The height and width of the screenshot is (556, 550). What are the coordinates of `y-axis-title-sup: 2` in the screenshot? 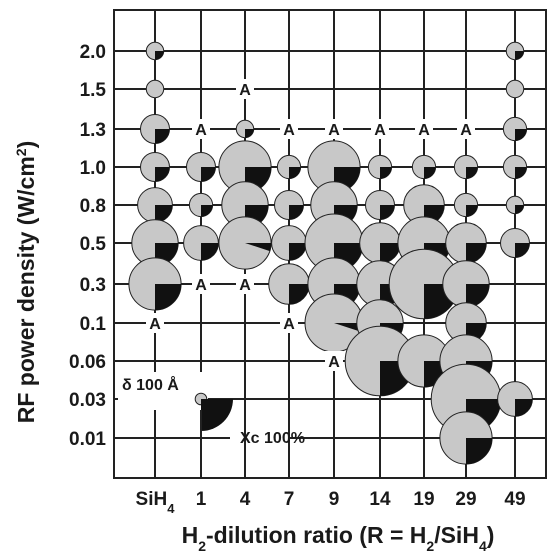 It's located at (21, 152).